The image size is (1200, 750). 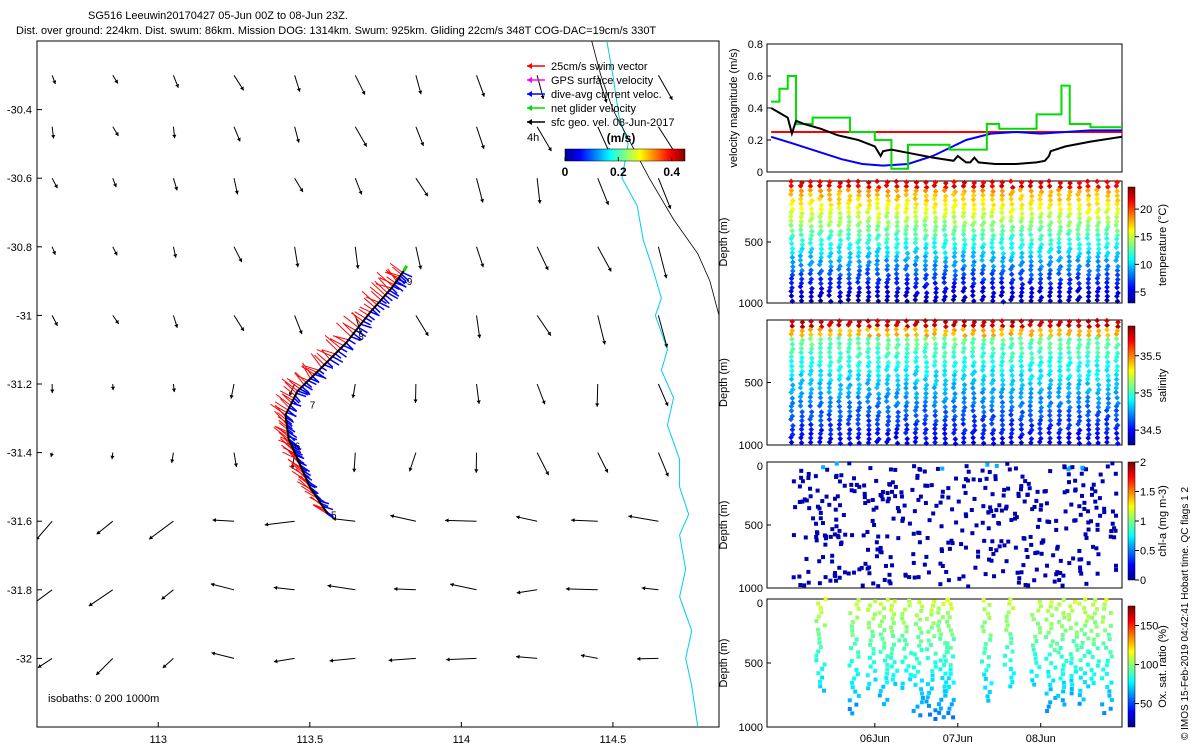 I want to click on section-colorbar-tick-label: 35.5, so click(x=1150, y=357).